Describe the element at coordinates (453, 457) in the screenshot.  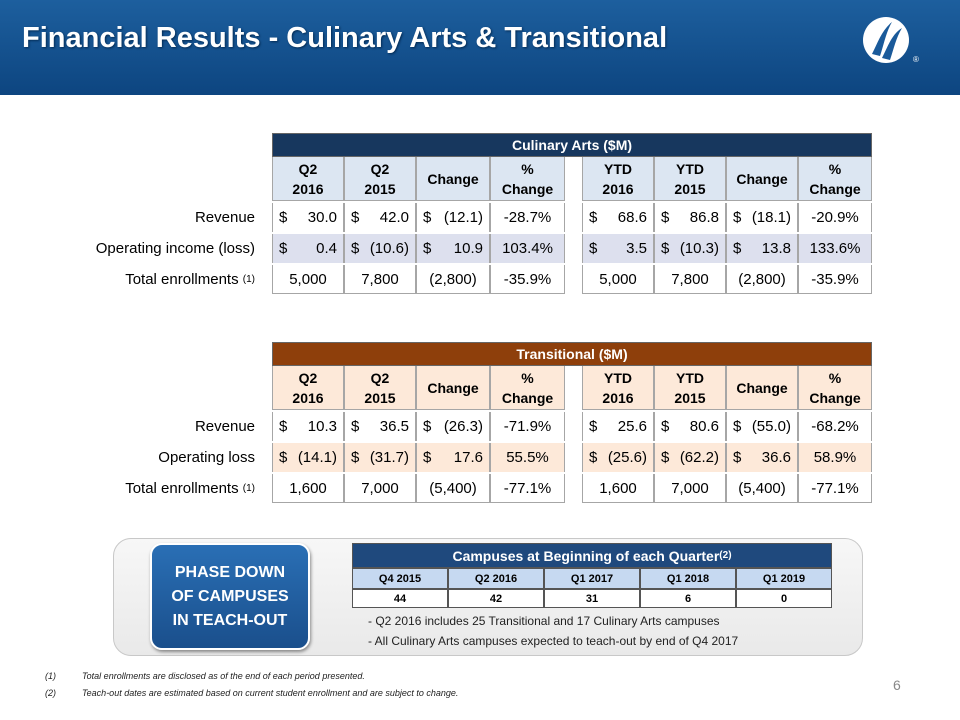
I see `cell: $17.6` at that location.